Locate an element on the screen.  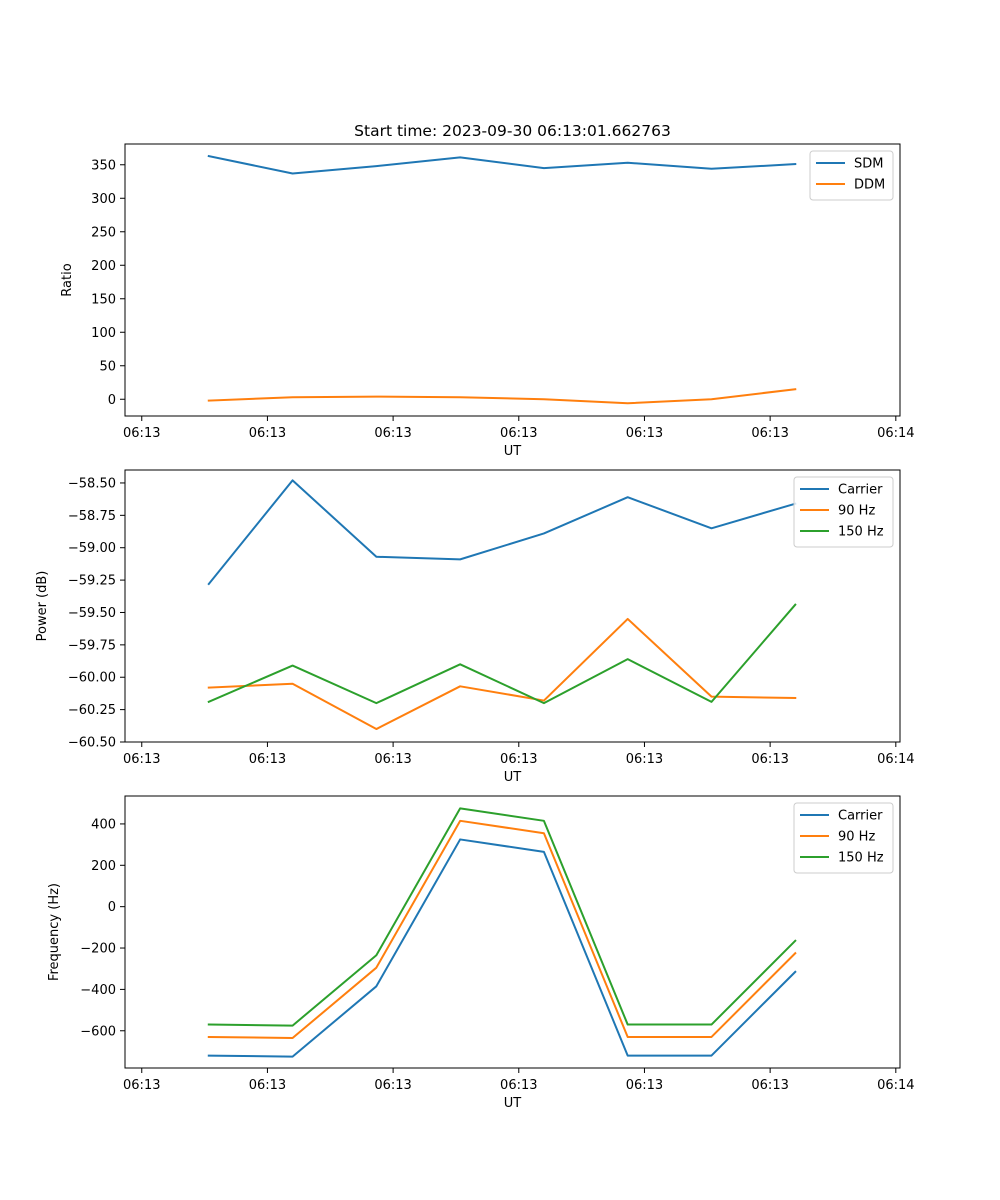
series-line-ddm is located at coordinates (502, 396).